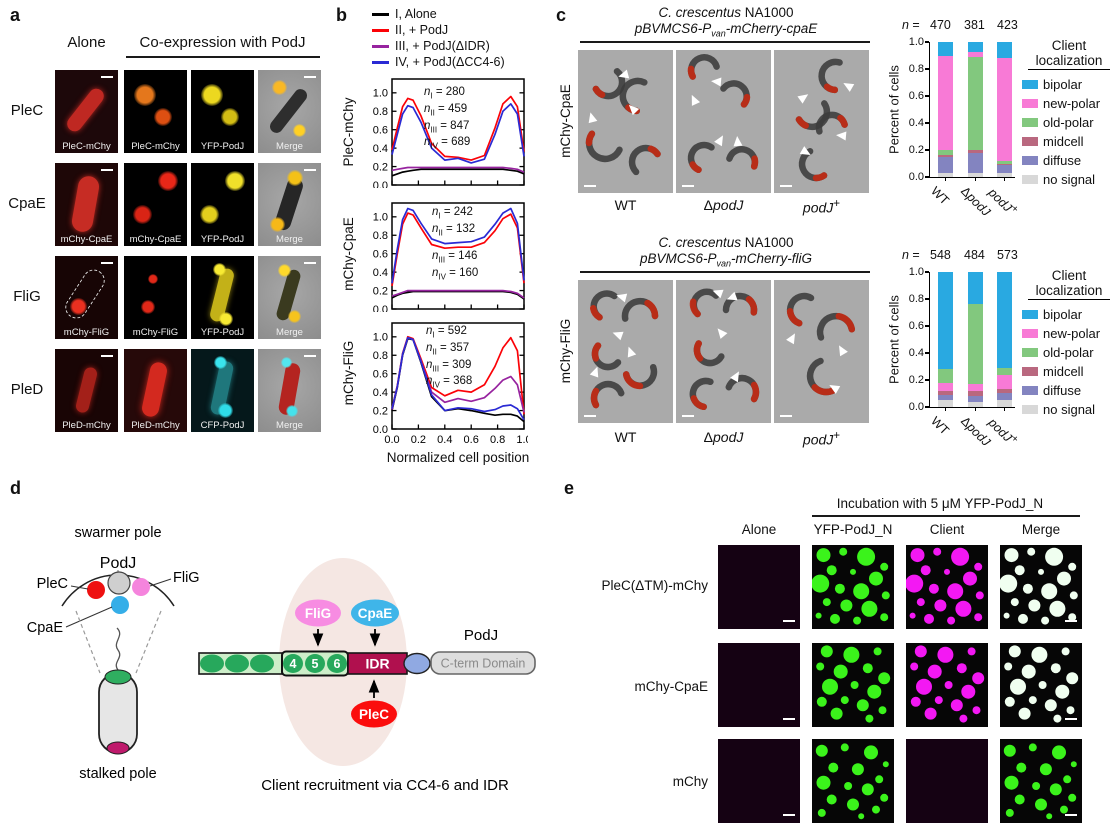 Image resolution: width=1118 pixels, height=825 pixels. I want to click on legend-label: bipolar, so click(1063, 84).